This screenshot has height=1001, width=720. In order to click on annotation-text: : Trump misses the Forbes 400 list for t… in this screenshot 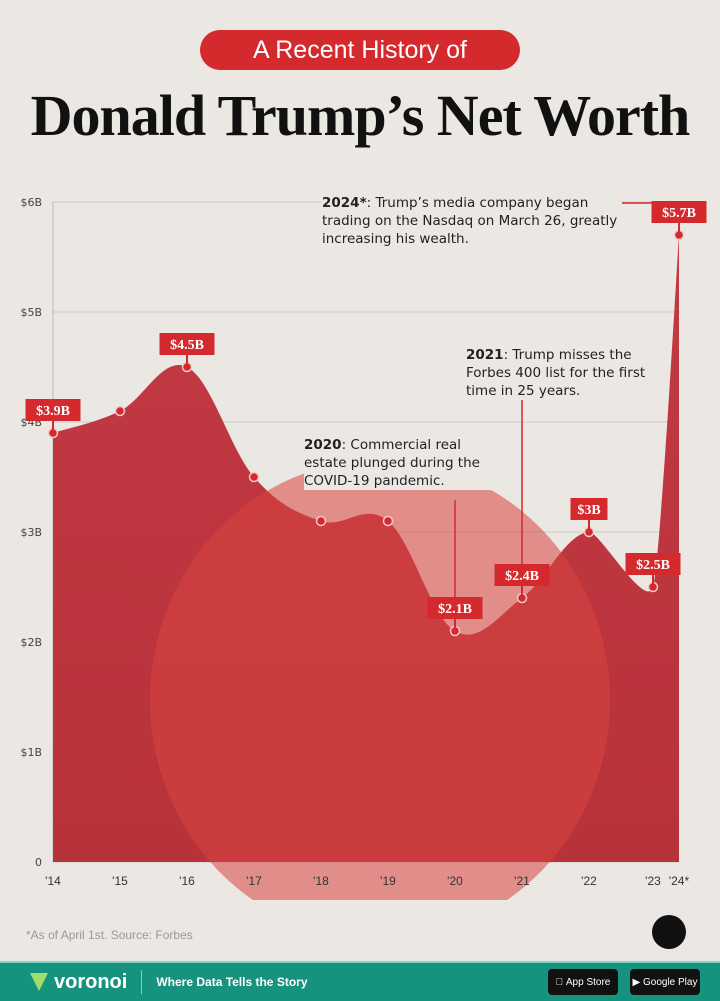, I will do `click(556, 373)`.